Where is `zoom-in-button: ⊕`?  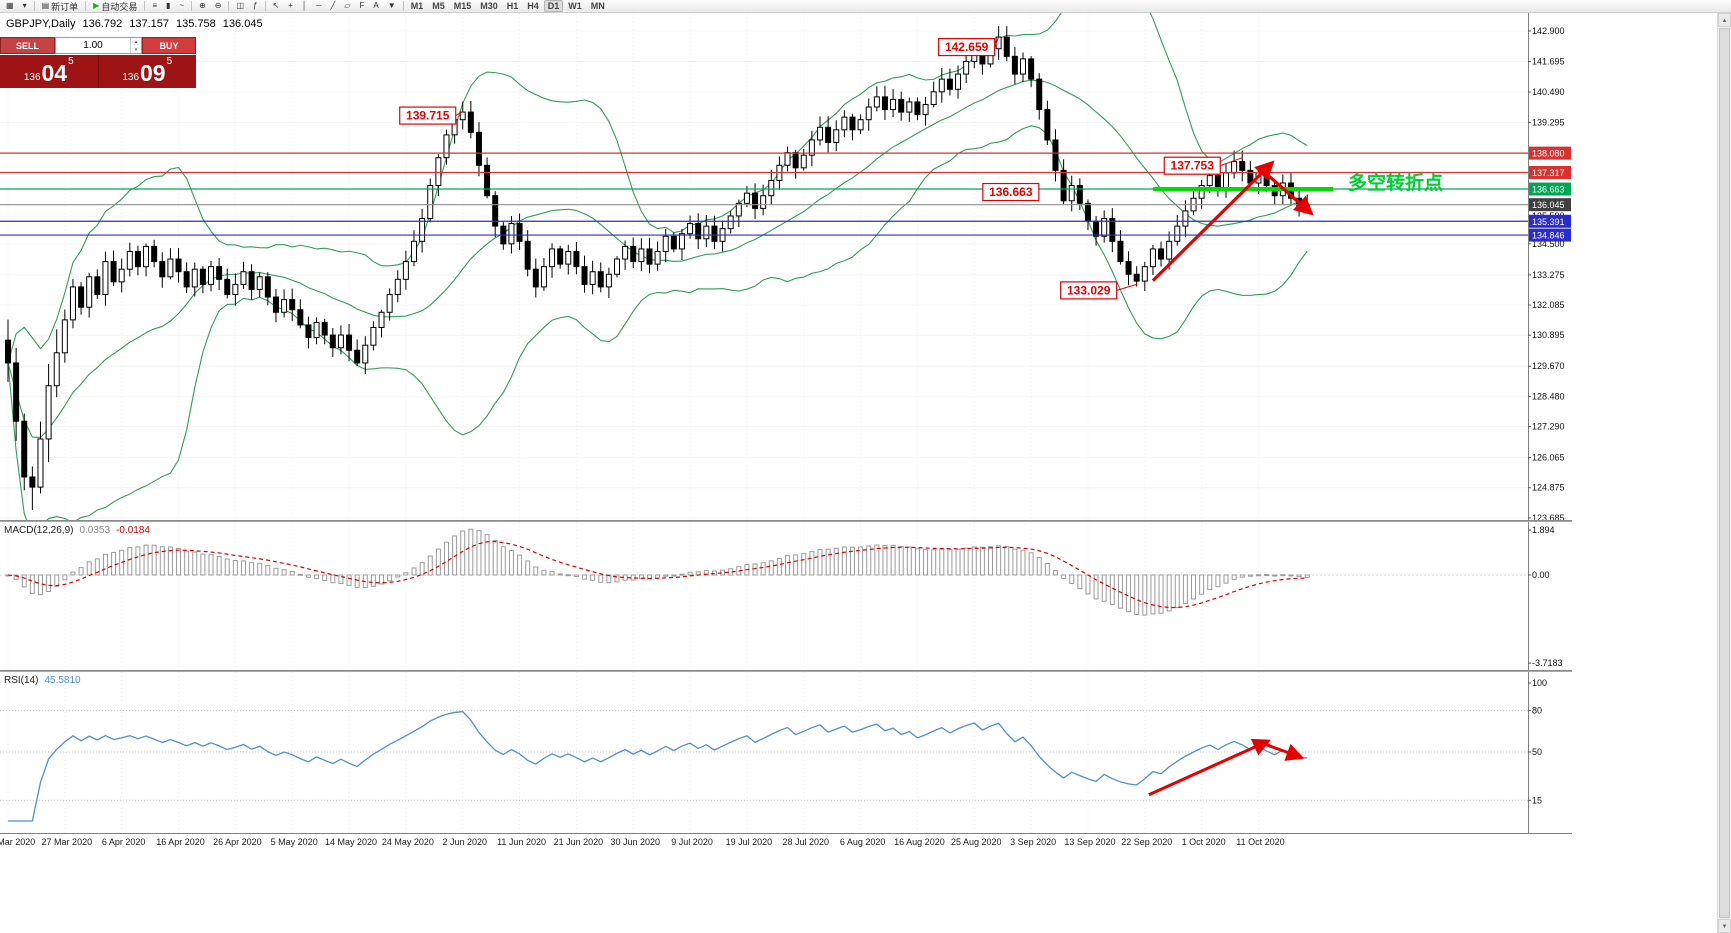 zoom-in-button: ⊕ is located at coordinates (202, 6).